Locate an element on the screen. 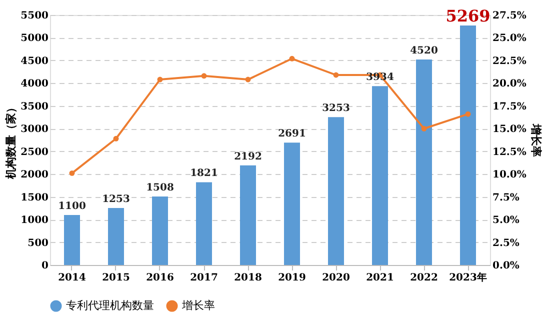 The width and height of the screenshot is (550, 330). legend-label: 专利代理机构数量 is located at coordinates (110, 305).